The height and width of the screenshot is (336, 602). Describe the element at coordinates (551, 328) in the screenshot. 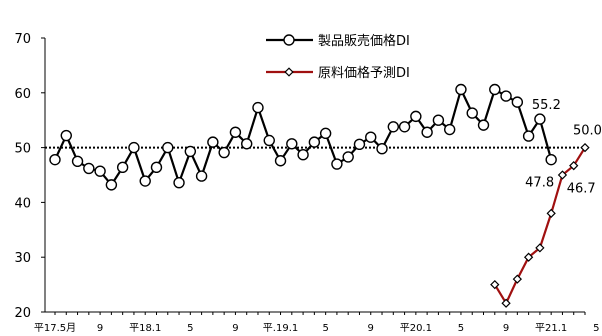

I see `x-tick-label: 平21.1` at that location.